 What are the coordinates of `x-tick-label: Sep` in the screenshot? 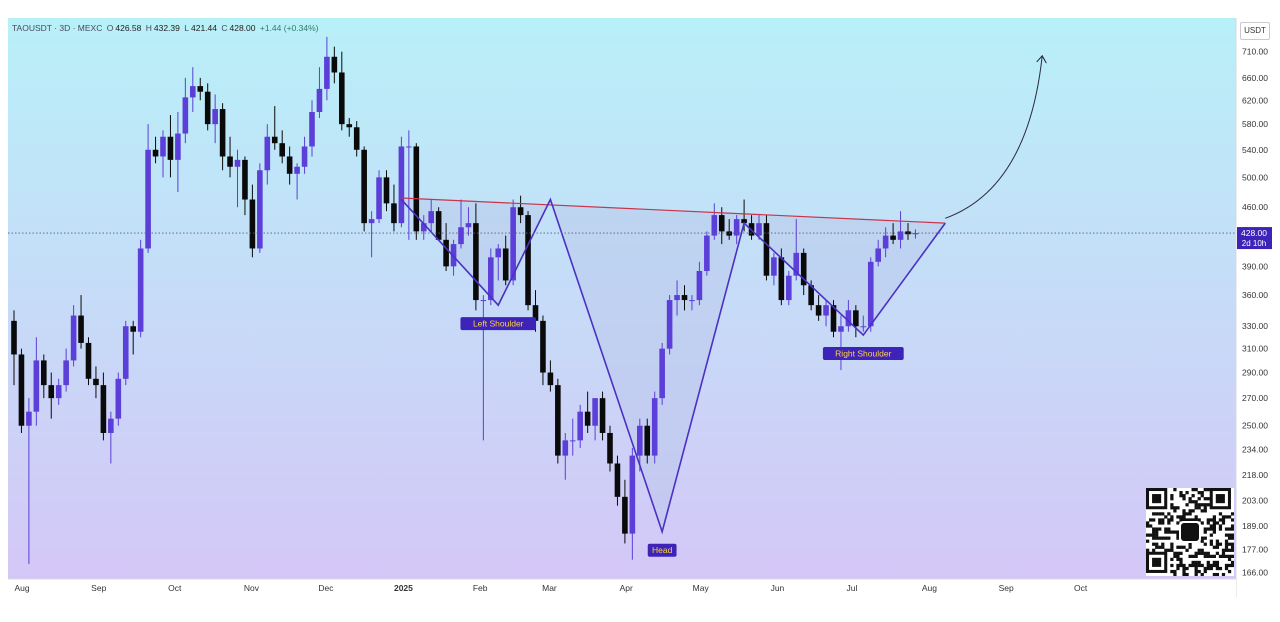 It's located at (98, 588).